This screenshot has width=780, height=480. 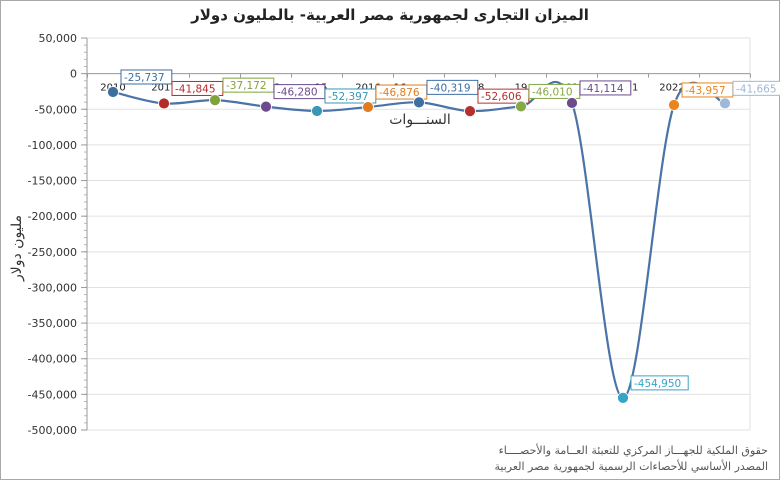 I want to click on x-axis-label: السنـــوات, so click(x=419, y=120).